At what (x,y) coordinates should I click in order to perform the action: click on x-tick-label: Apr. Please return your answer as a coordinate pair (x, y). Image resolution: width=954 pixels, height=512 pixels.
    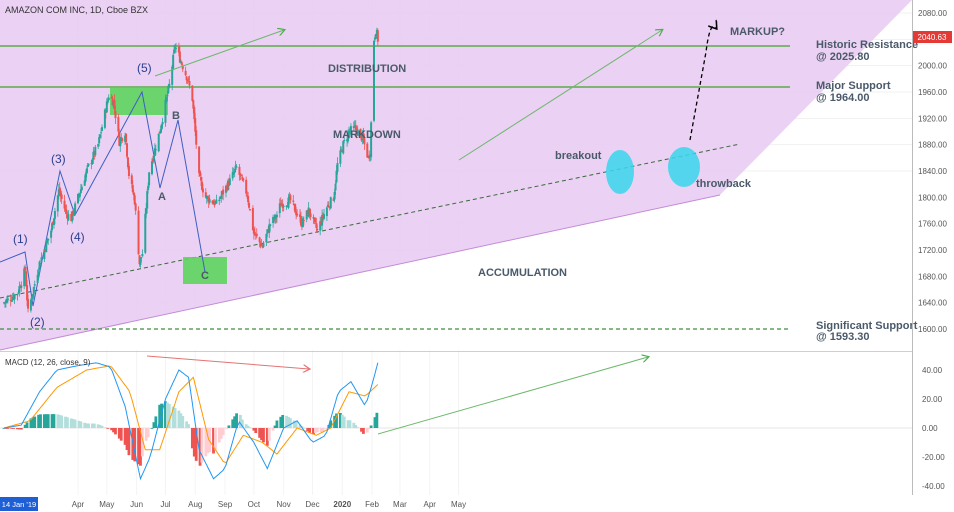
    Looking at the image, I should click on (430, 504).